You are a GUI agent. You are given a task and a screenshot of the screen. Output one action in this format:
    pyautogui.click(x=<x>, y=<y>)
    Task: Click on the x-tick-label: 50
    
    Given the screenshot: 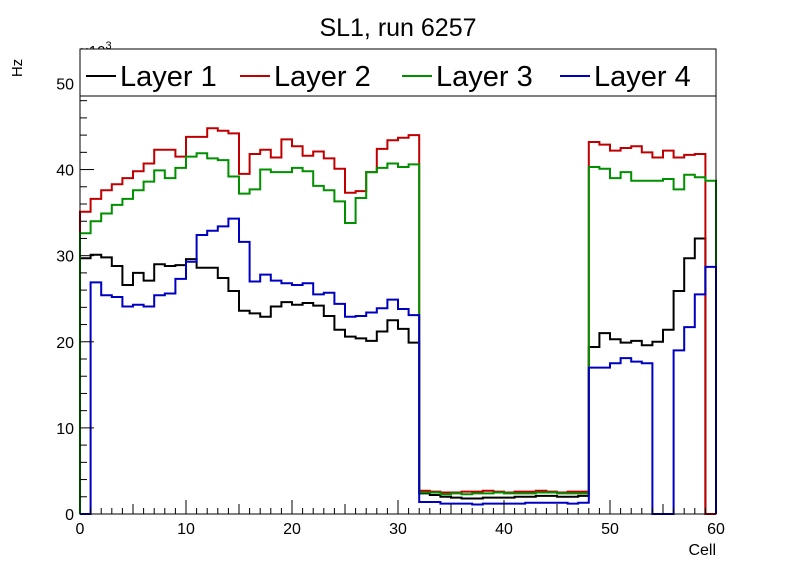 What is the action you would take?
    pyautogui.click(x=610, y=529)
    